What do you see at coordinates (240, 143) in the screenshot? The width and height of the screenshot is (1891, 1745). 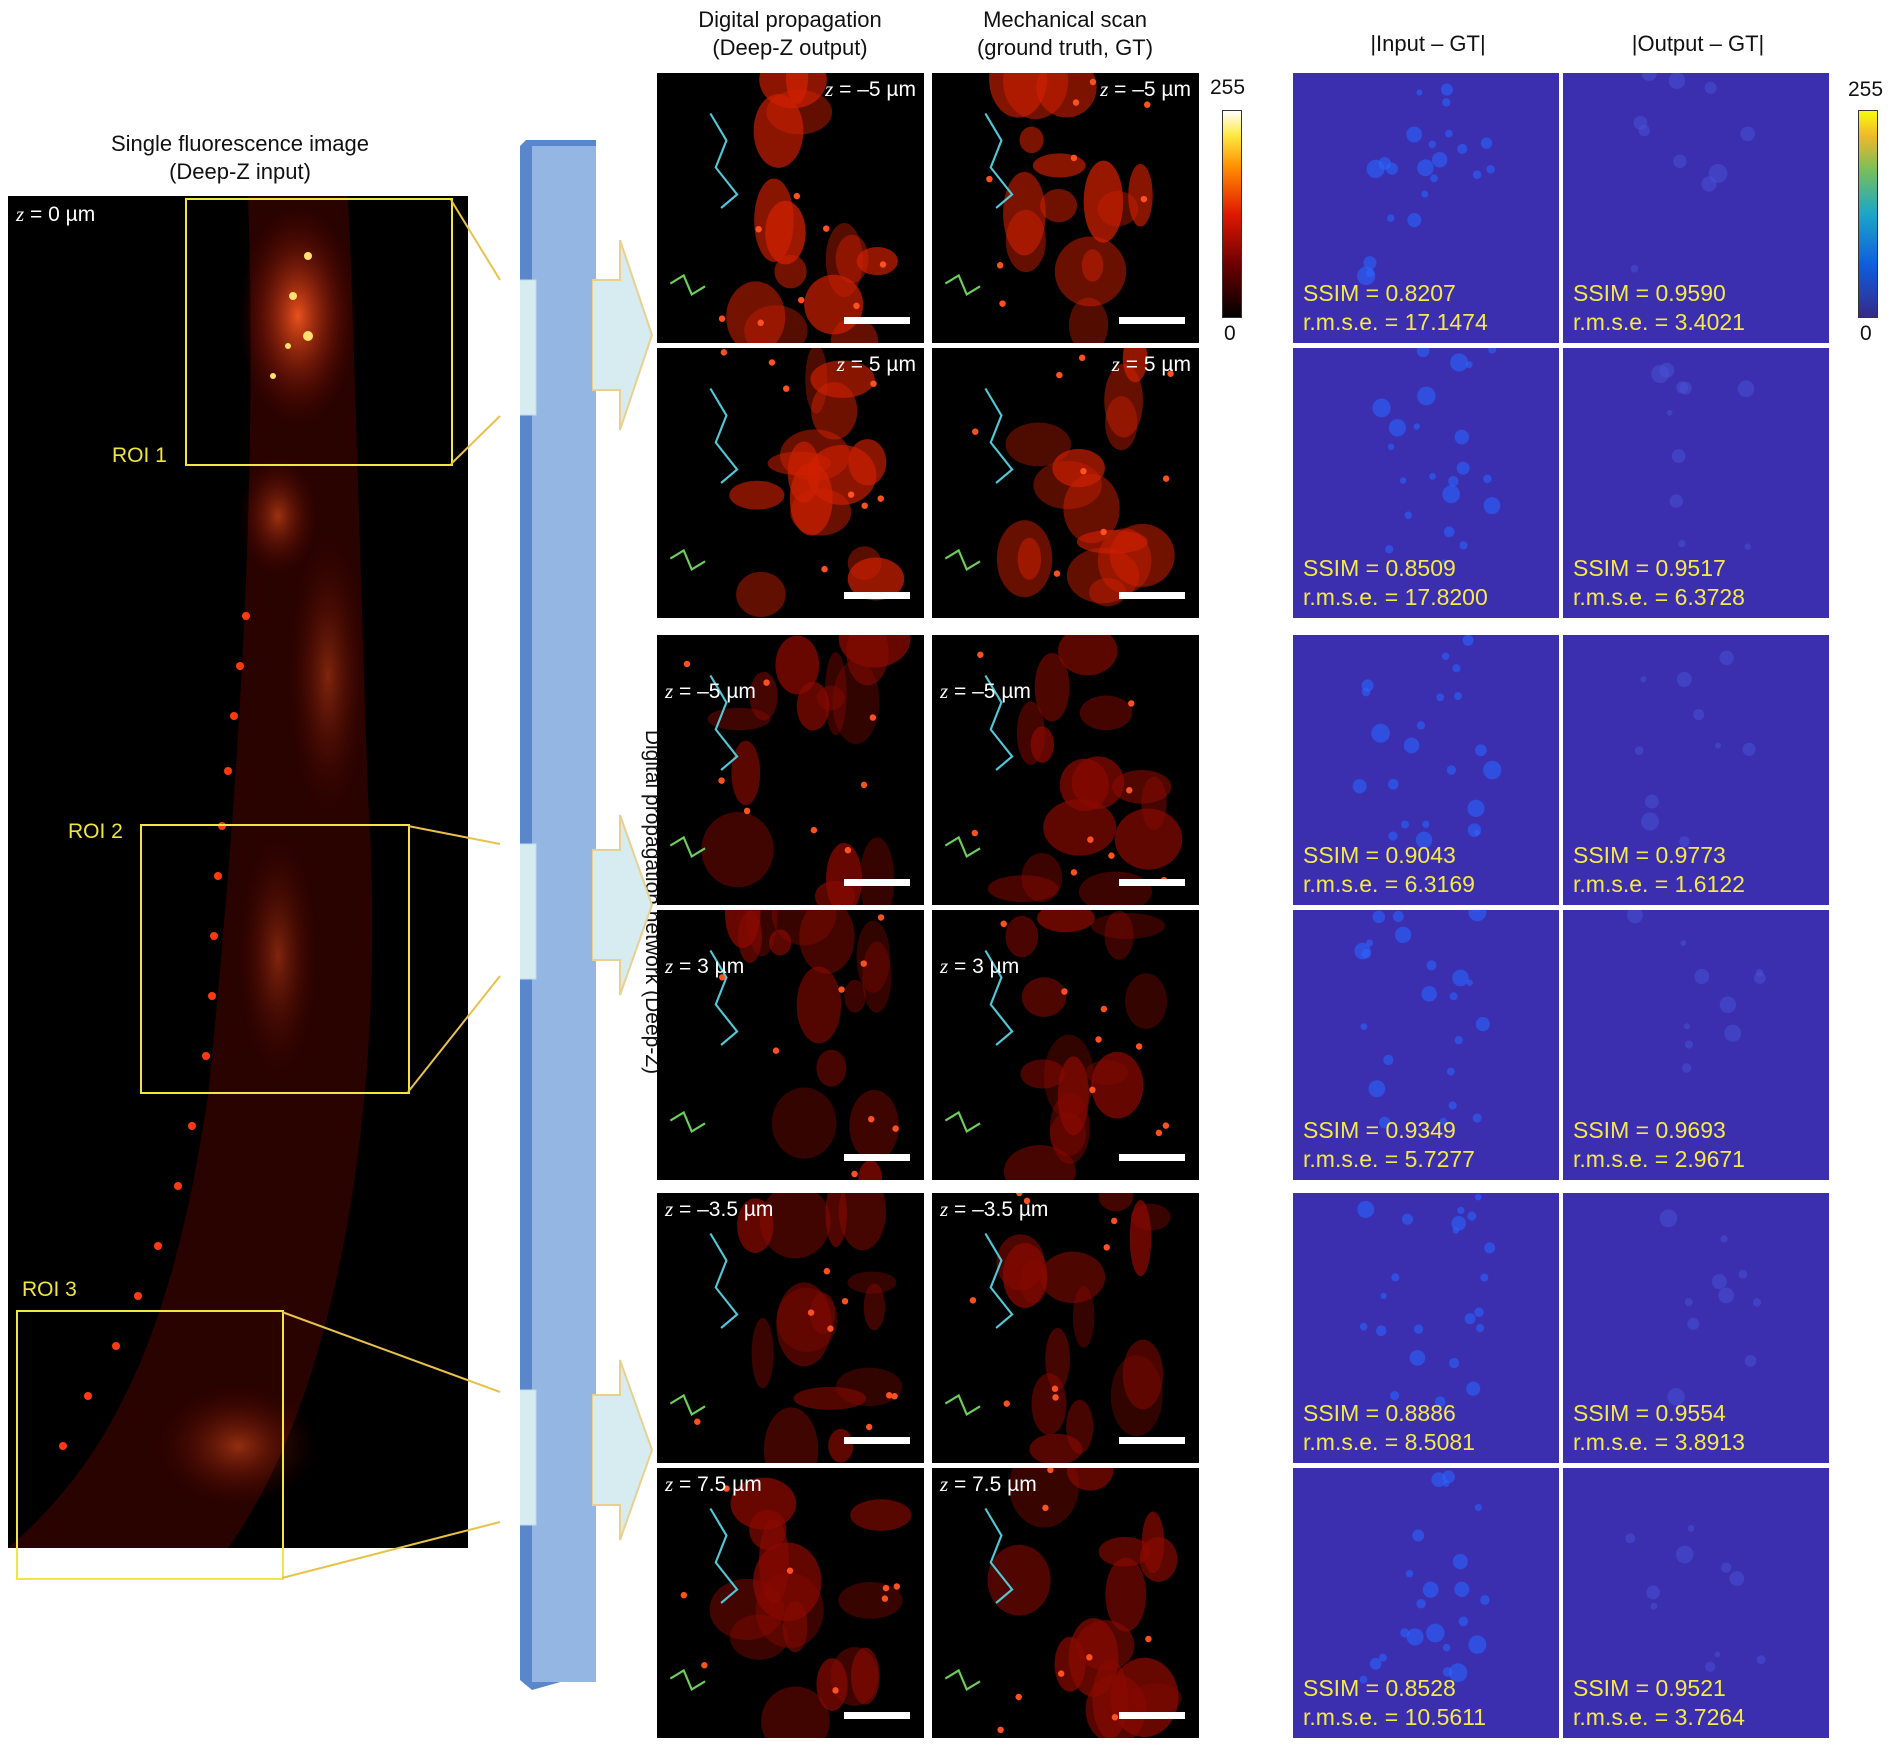 I see `input-title-line1: Single fluorescence image` at bounding box center [240, 143].